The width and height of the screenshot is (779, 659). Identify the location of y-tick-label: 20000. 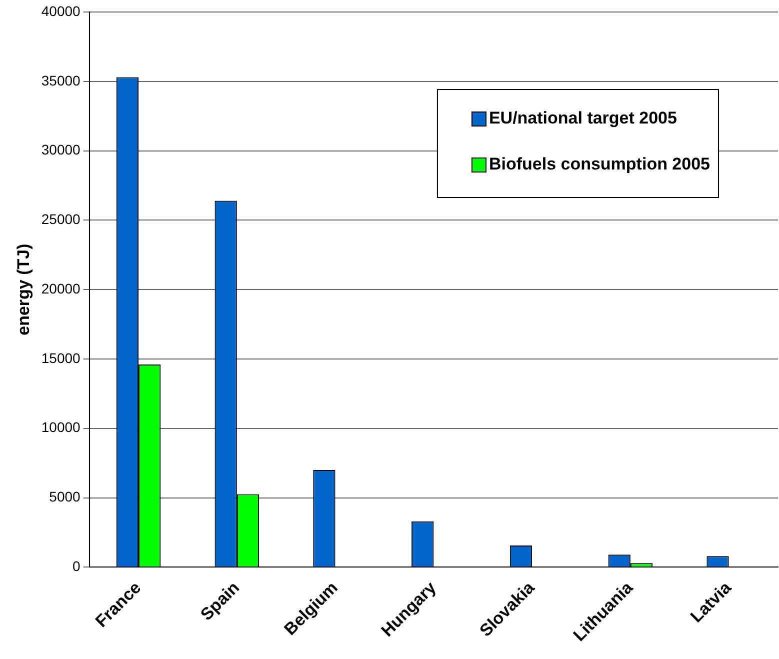
(61, 288).